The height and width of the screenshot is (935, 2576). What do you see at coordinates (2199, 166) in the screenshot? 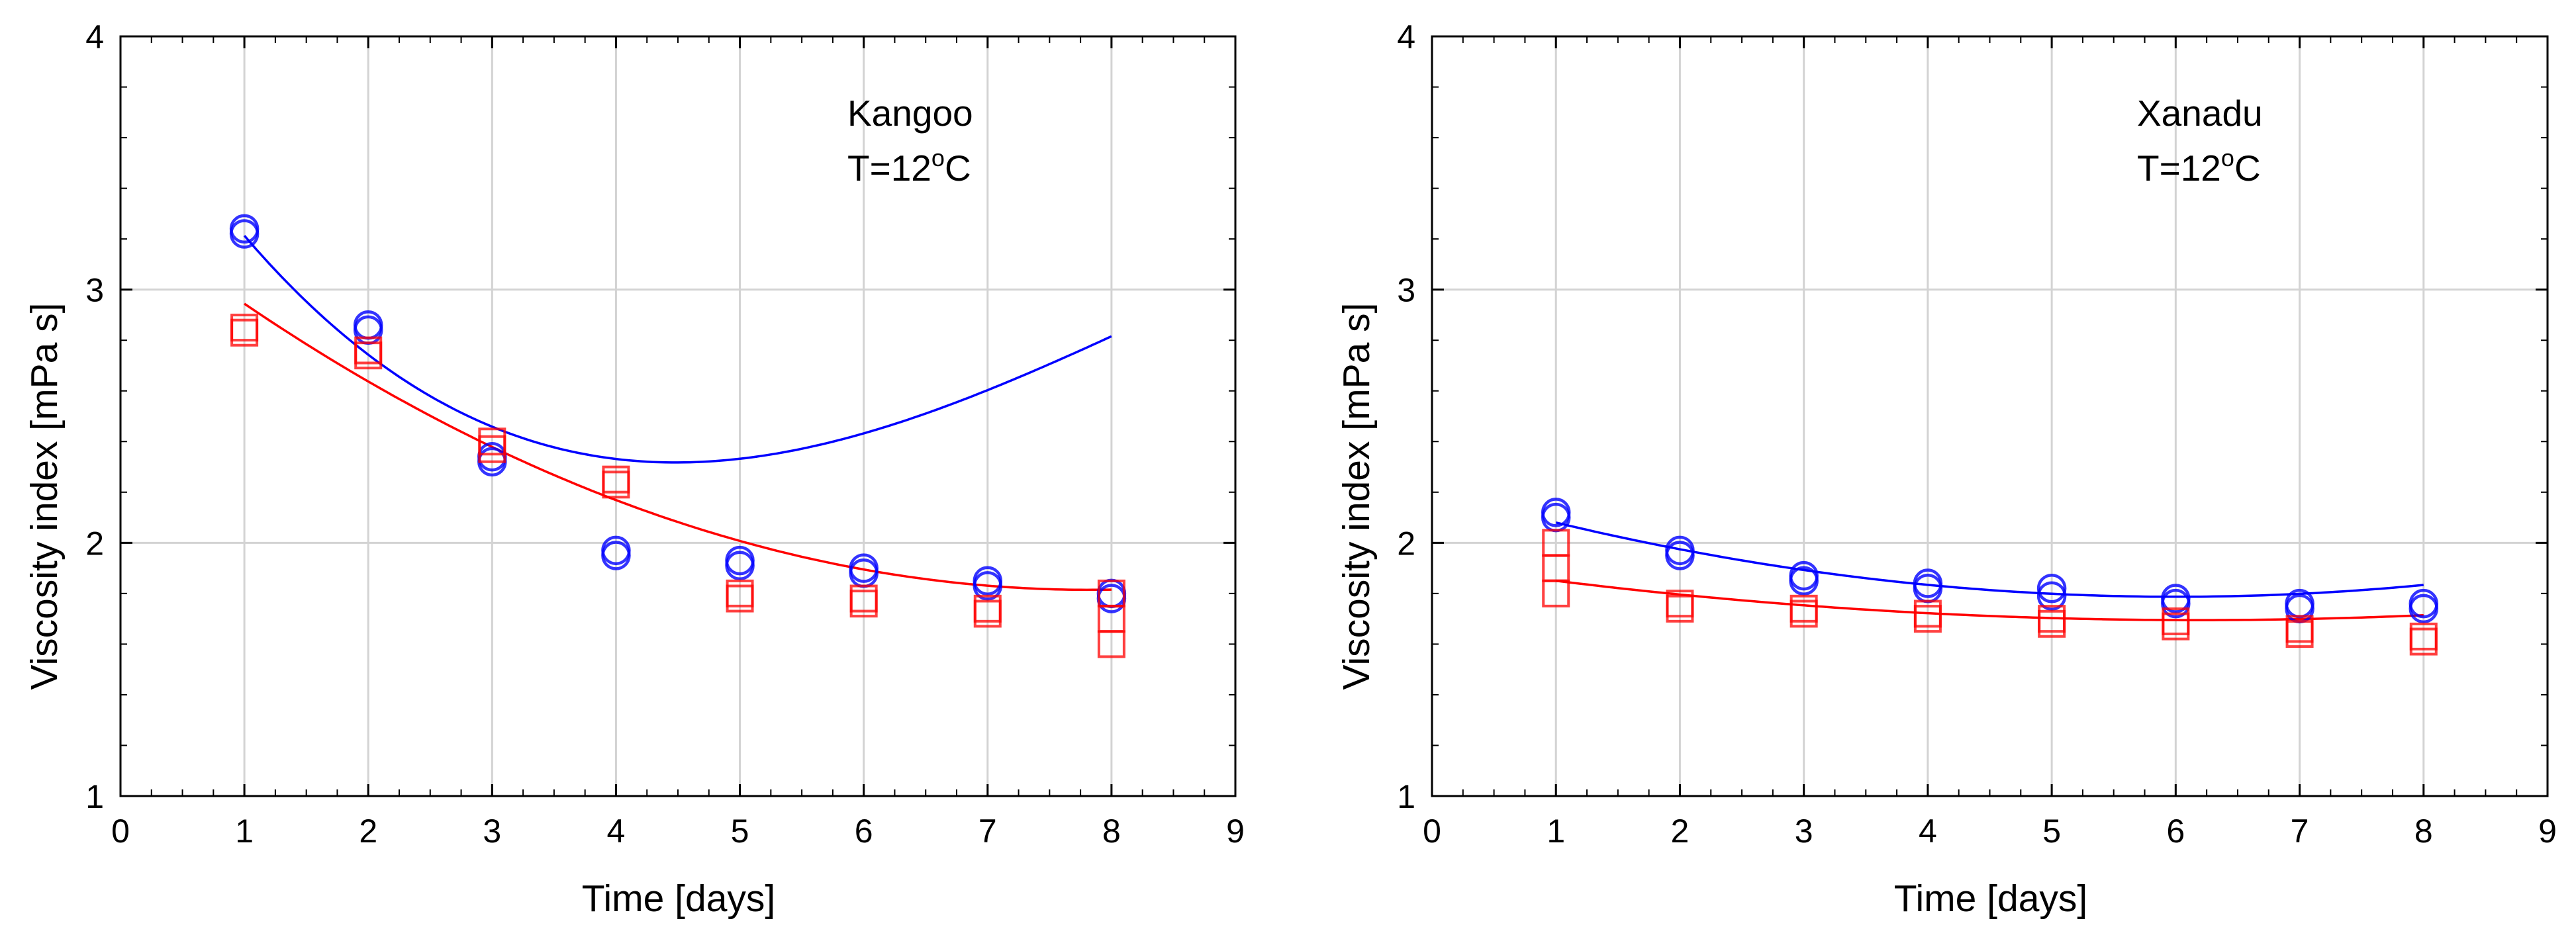
I see `panel-xanadu-temperature: T=12oC` at bounding box center [2199, 166].